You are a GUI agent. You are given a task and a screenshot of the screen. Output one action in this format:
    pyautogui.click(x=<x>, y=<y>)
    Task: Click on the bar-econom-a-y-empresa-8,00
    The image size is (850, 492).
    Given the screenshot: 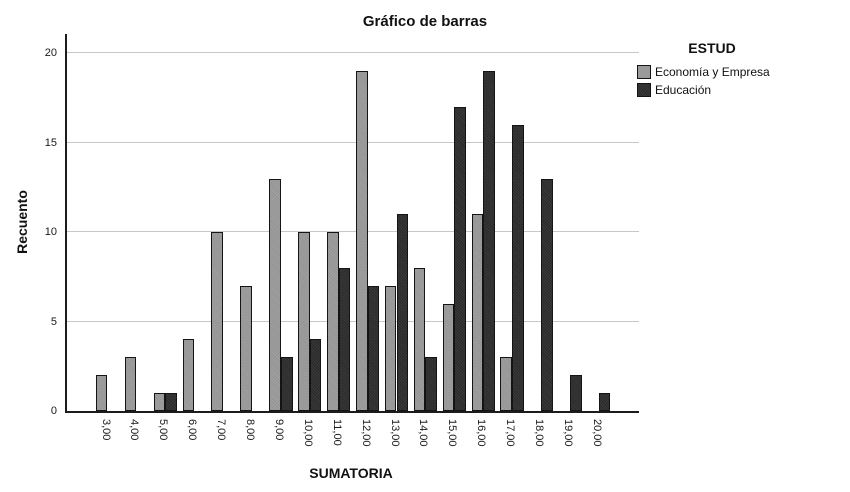 What is the action you would take?
    pyautogui.click(x=246, y=348)
    